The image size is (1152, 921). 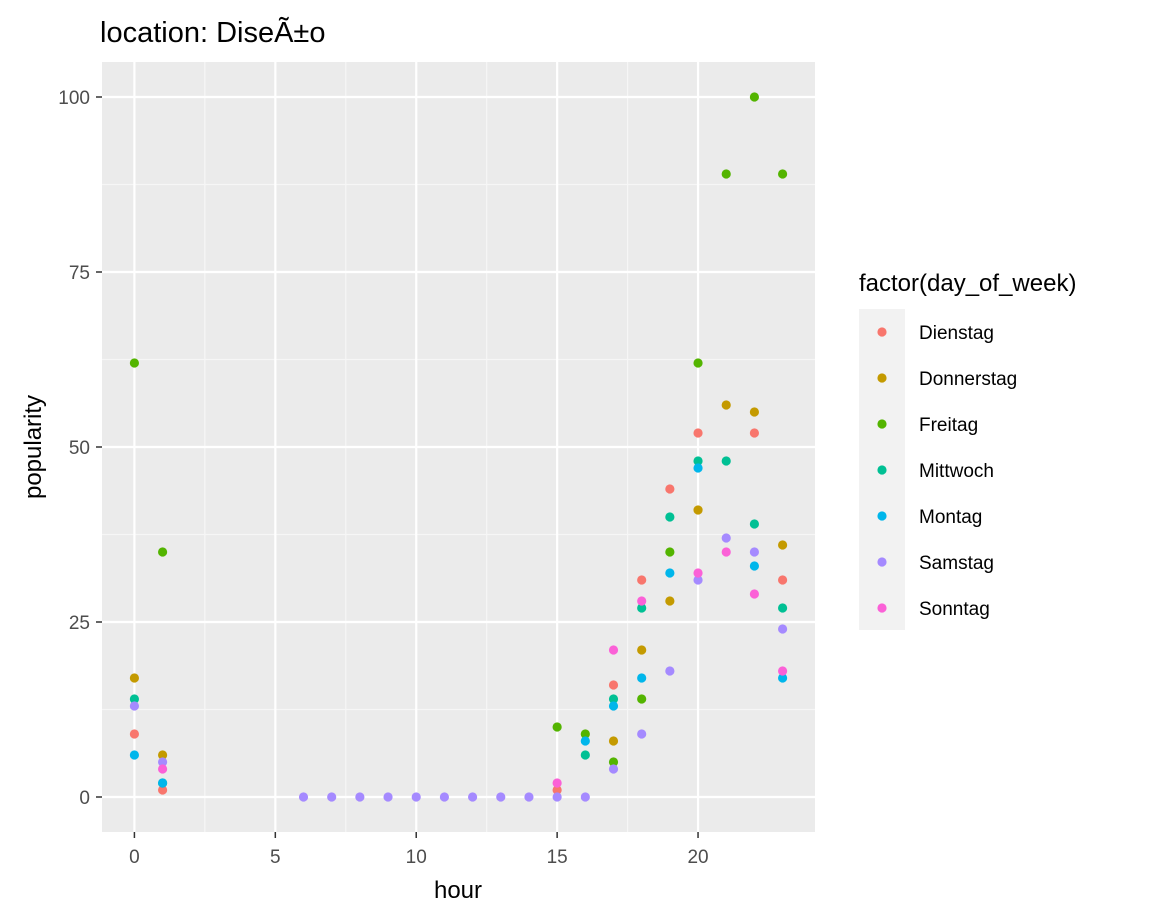 What do you see at coordinates (954, 609) in the screenshot?
I see `legend-label: Sonntag` at bounding box center [954, 609].